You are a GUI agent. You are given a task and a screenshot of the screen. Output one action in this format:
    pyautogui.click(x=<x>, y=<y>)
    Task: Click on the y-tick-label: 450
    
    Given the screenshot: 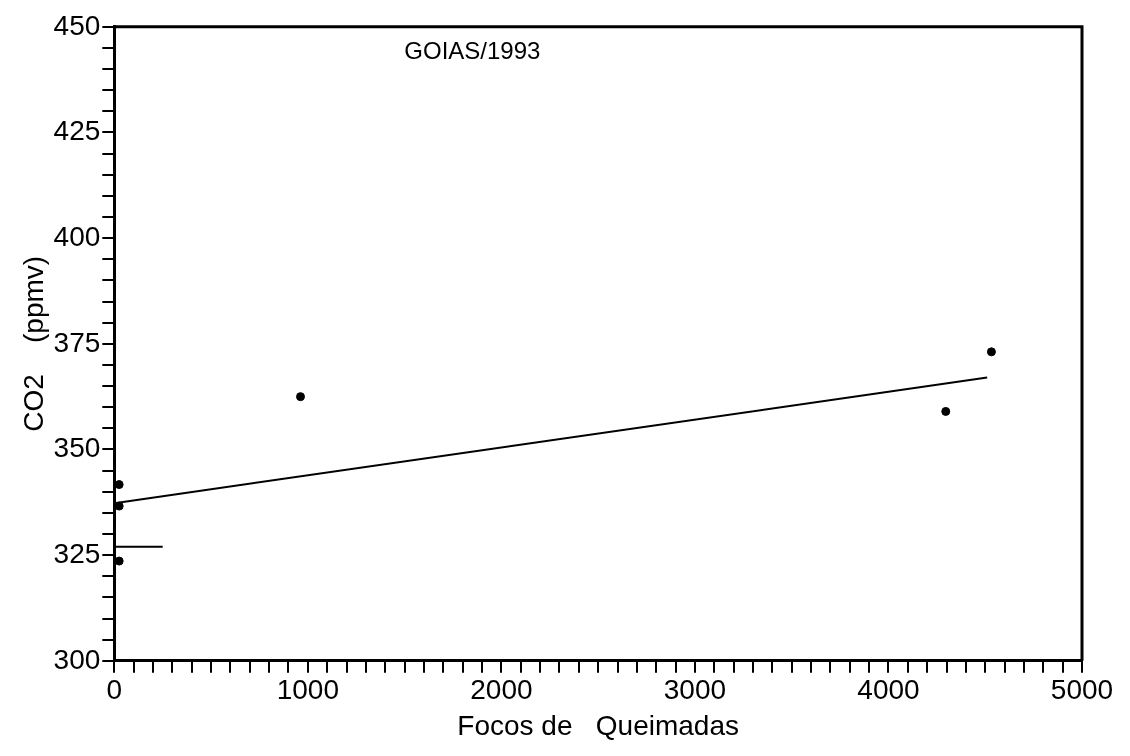 What is the action you would take?
    pyautogui.click(x=77, y=25)
    